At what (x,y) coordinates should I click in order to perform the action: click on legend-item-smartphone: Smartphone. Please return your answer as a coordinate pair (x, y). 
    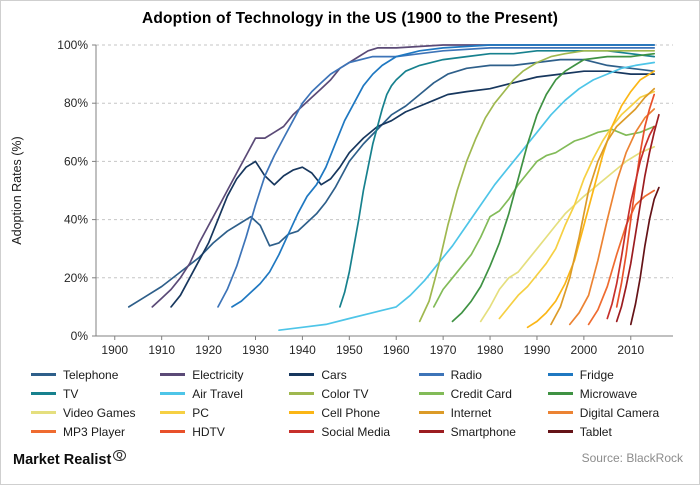
    Looking at the image, I should click on (483, 431).